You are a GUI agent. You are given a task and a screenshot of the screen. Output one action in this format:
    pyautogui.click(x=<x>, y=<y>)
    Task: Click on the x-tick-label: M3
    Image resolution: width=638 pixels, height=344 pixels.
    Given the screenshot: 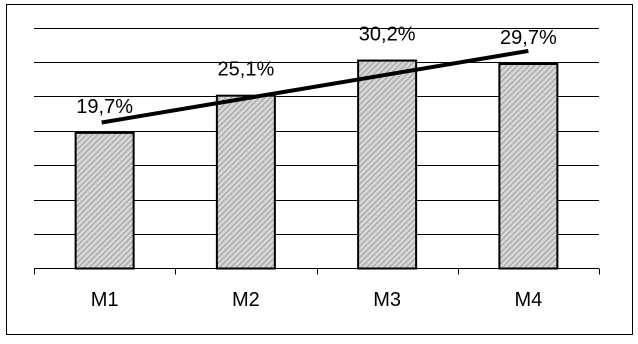 What is the action you would take?
    pyautogui.click(x=387, y=300)
    